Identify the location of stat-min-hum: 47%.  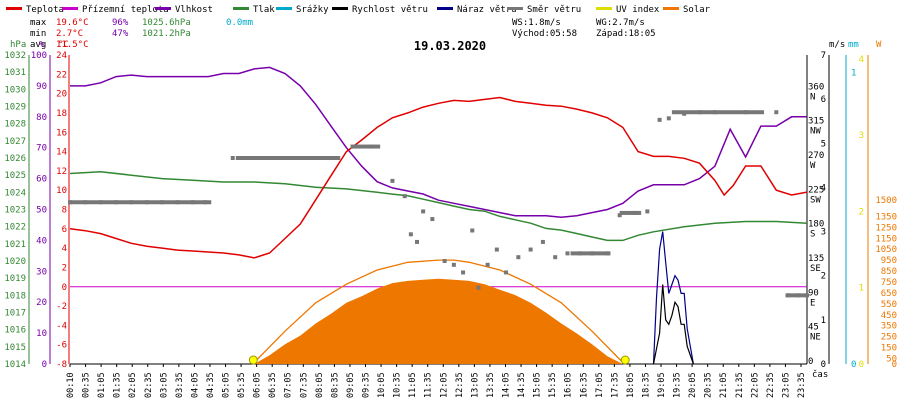
(120, 34).